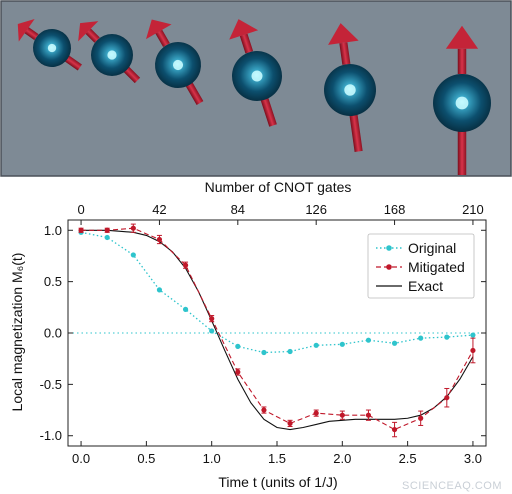  What do you see at coordinates (277, 458) in the screenshot?
I see `x-tick-label: 1.5` at bounding box center [277, 458].